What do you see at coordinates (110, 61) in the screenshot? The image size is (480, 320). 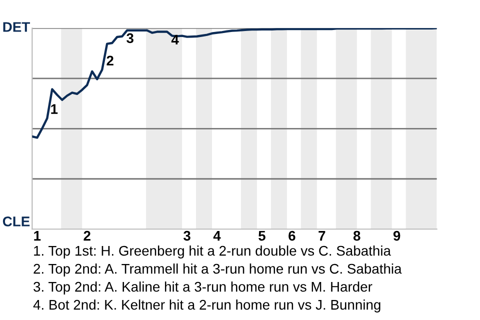 I see `annotation: 2` at bounding box center [110, 61].